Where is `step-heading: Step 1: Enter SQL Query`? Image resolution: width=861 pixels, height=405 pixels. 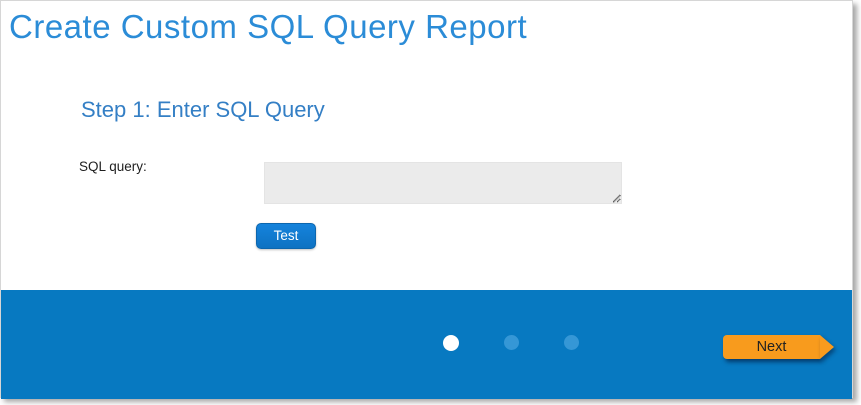 step-heading: Step 1: Enter SQL Query is located at coordinates (203, 109).